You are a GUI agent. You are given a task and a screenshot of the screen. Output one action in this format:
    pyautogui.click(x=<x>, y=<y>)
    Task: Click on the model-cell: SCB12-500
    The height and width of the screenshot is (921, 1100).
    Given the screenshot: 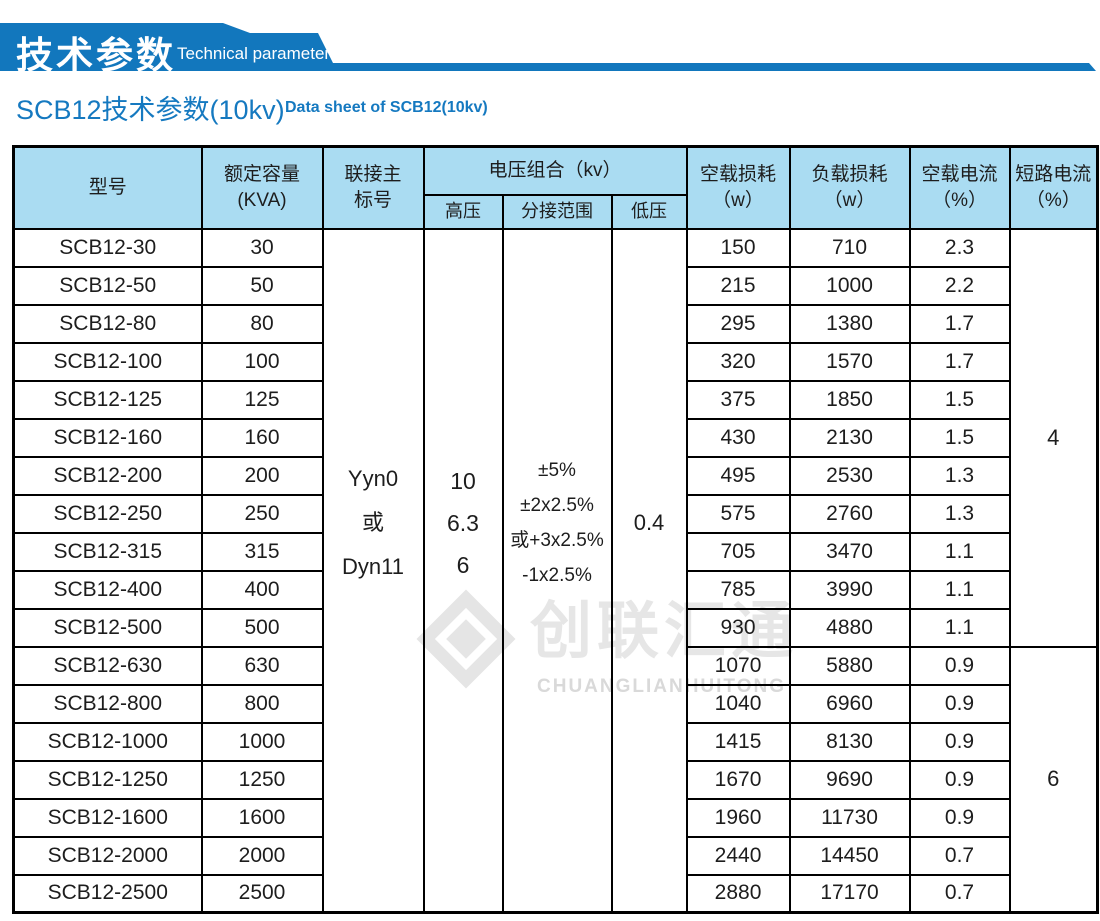 What is the action you would take?
    pyautogui.click(x=107, y=627)
    